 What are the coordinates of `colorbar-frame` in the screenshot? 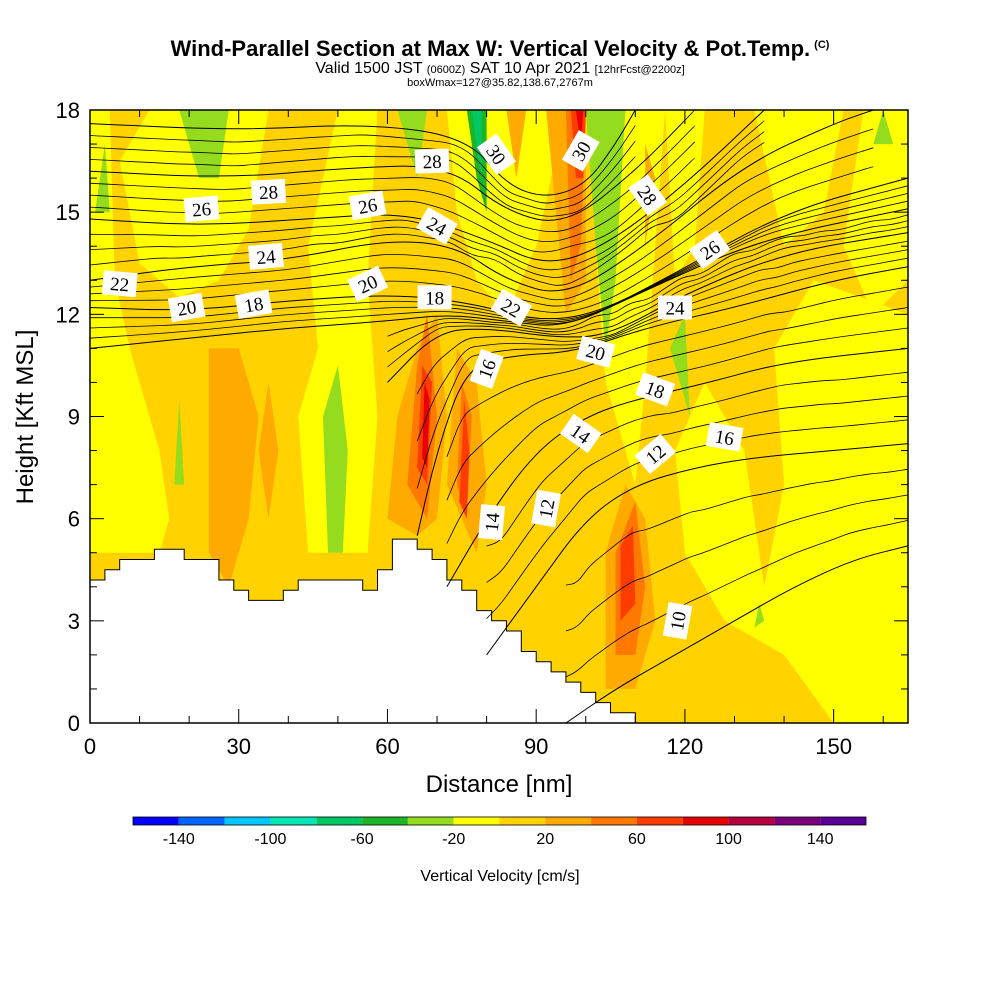 It's located at (499, 821).